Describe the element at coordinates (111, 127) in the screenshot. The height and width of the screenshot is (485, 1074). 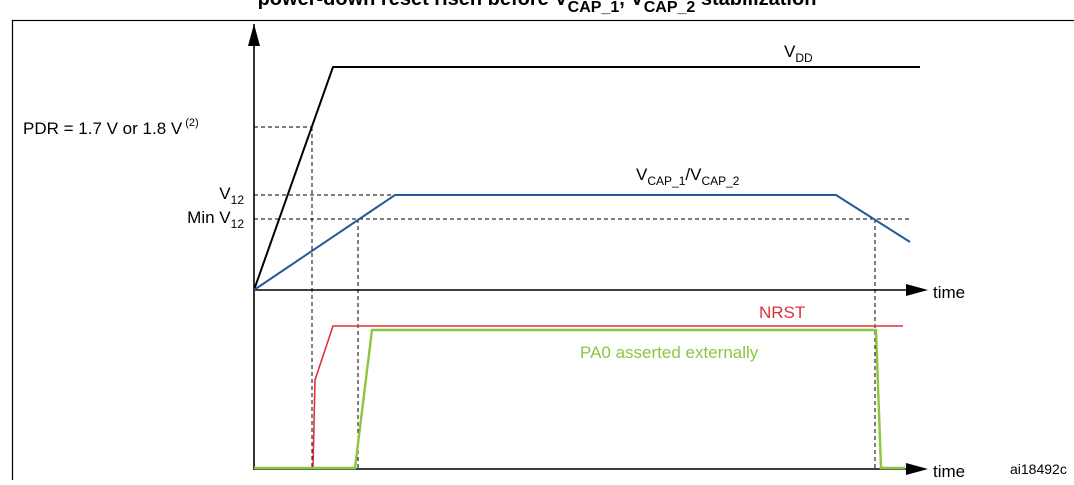
I see `pdr-label: PDR = 1.7 V or 1.8 V(2)` at that location.